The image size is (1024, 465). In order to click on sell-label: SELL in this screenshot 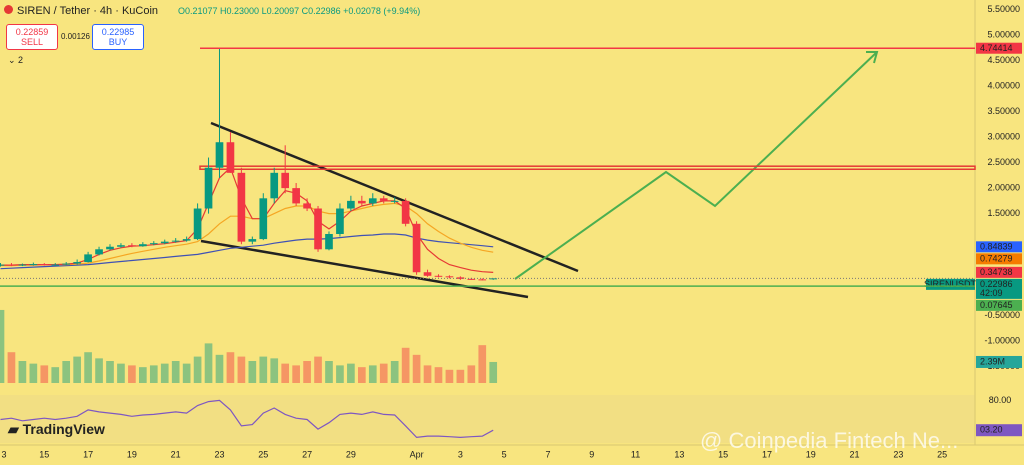, I will do `click(32, 42)`.